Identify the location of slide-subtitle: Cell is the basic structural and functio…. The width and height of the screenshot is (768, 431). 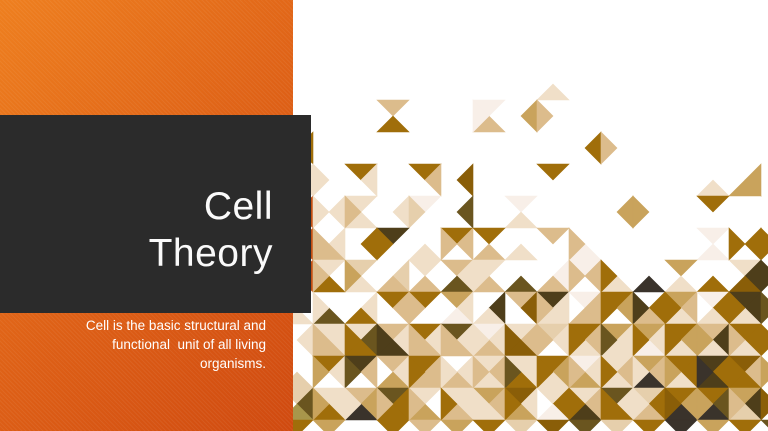
(146, 344).